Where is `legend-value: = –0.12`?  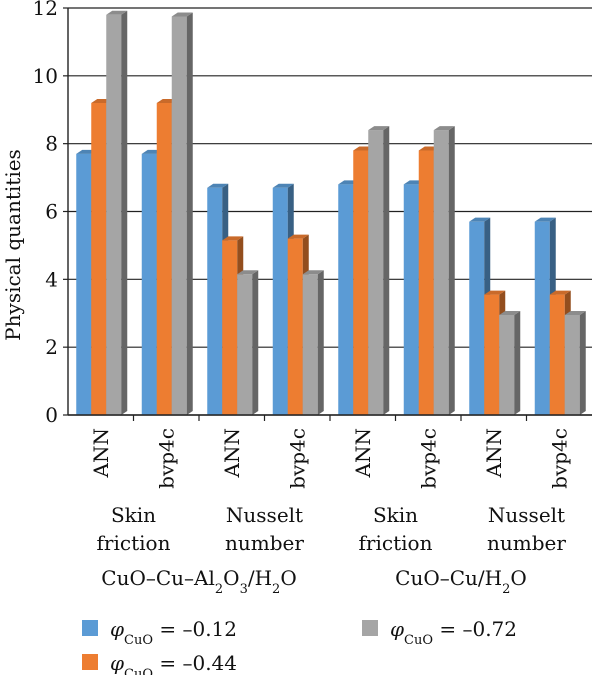
legend-value: = –0.12 is located at coordinates (195, 629).